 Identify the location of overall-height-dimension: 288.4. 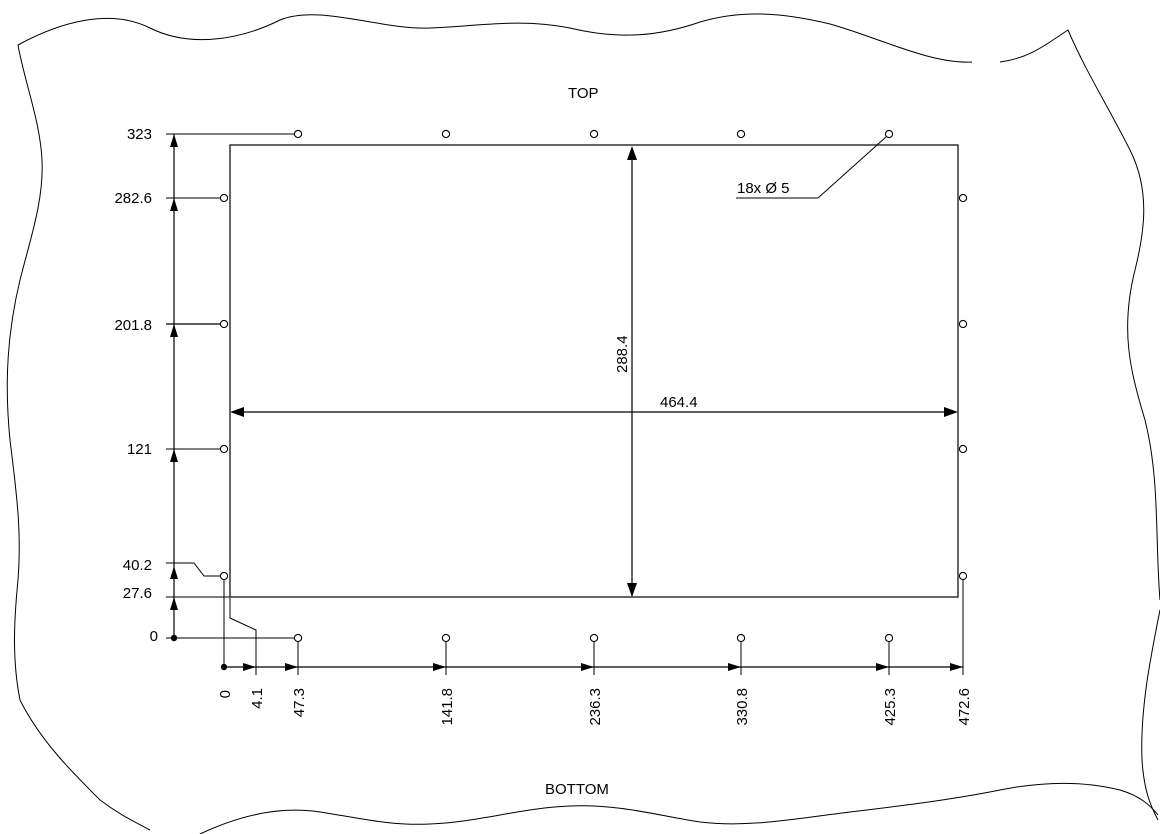
(625, 371).